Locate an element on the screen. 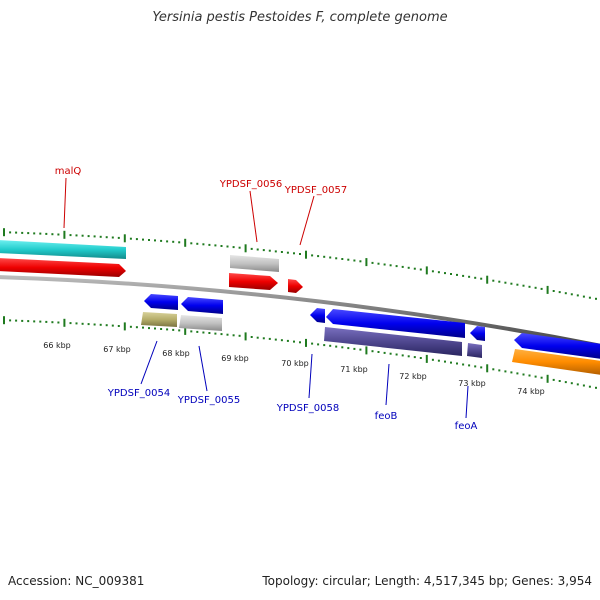 The image size is (600, 600). feature-YPDSF-0056-gray is located at coordinates (254, 263).